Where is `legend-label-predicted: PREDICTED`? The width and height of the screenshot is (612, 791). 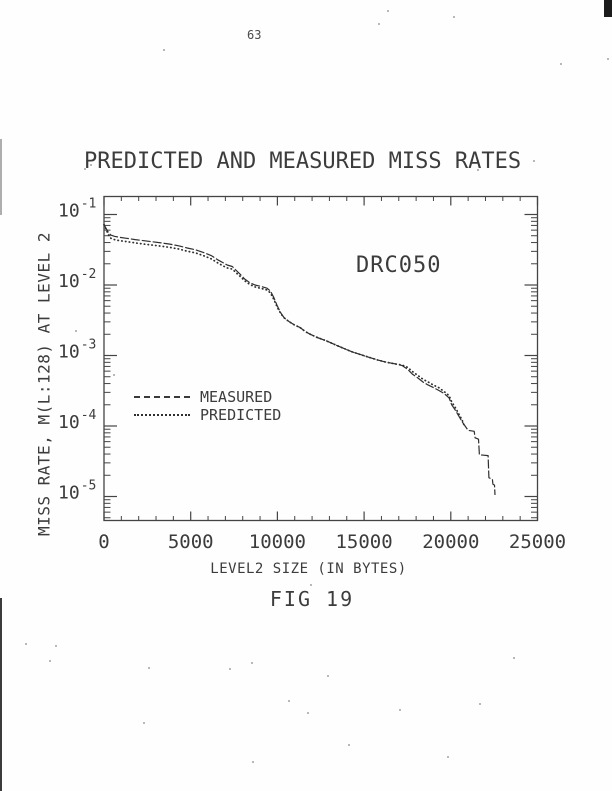
legend-label-predicted: PREDICTED is located at coordinates (241, 415).